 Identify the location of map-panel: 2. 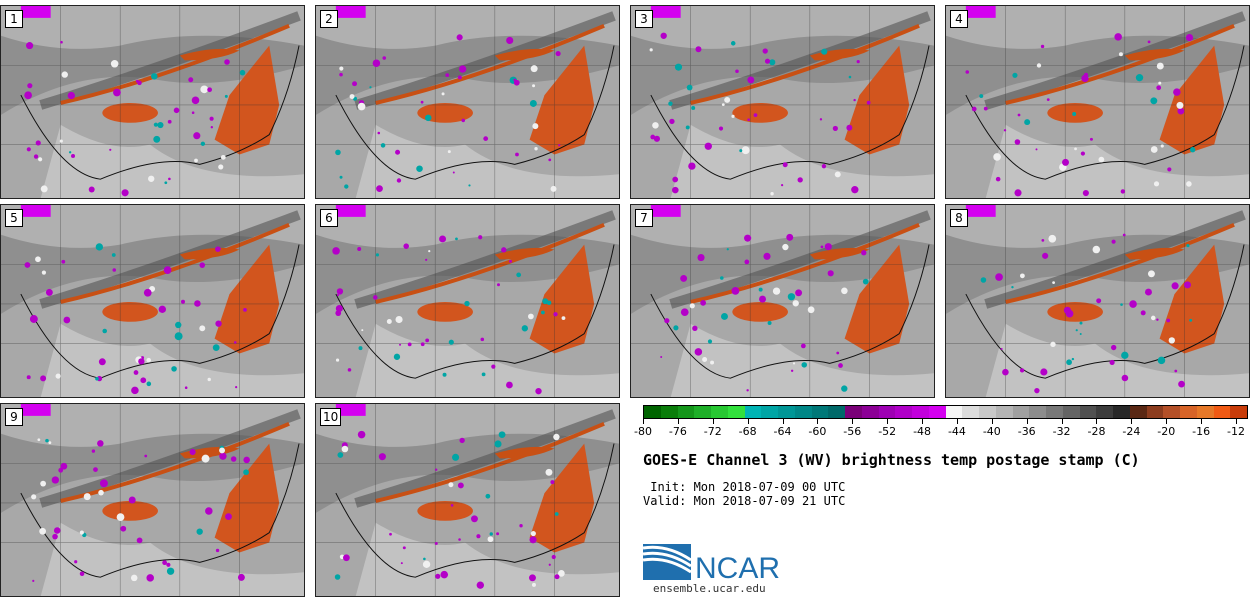
(467, 102).